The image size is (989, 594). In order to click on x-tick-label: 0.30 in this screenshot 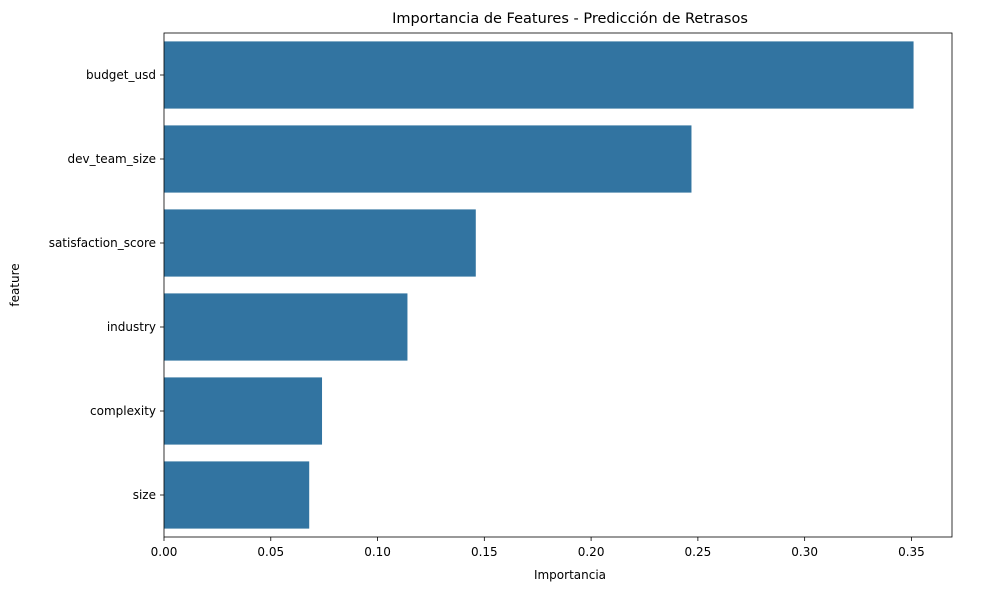, I will do `click(804, 552)`.